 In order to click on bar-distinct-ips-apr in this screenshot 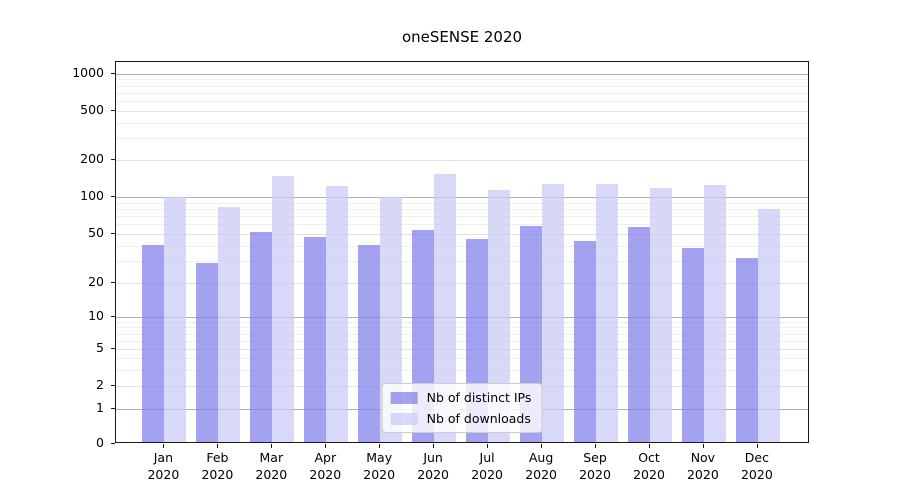, I will do `click(315, 339)`.